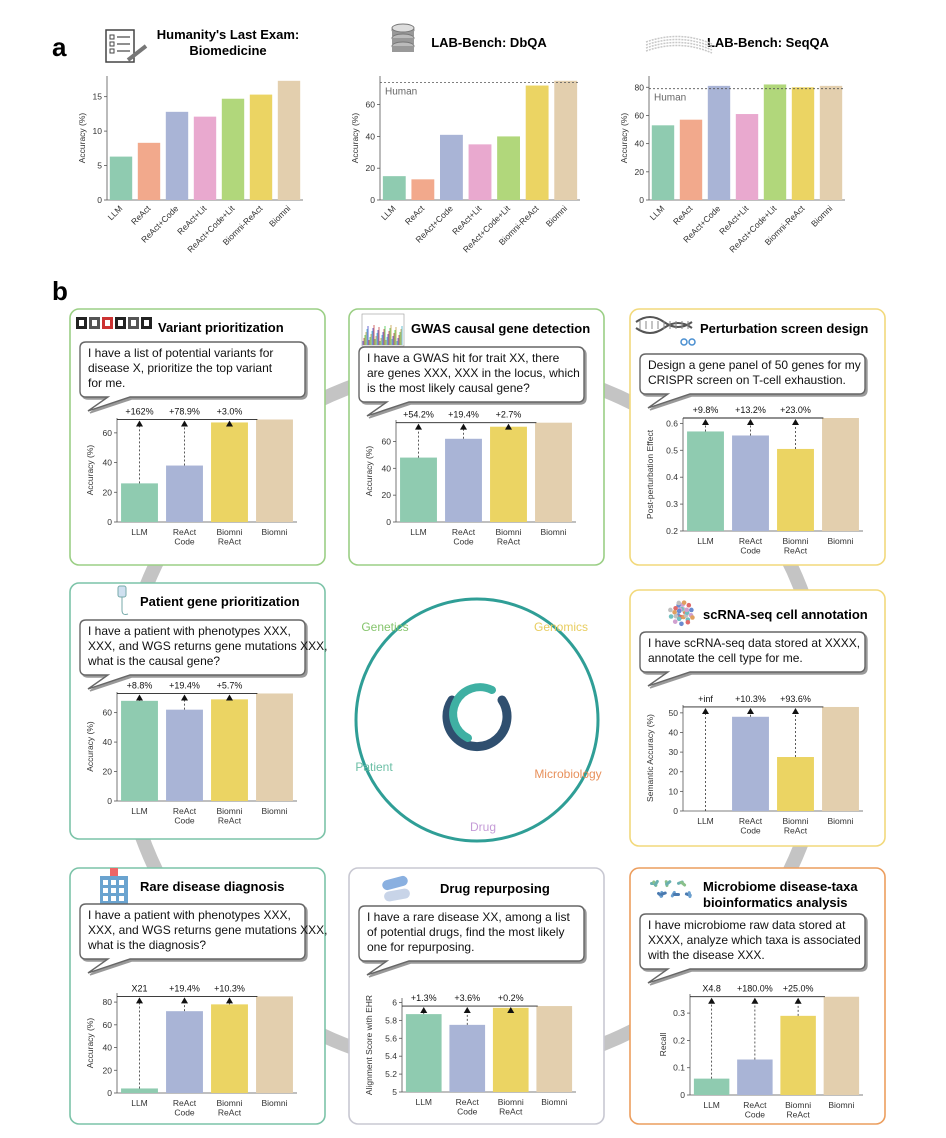 The width and height of the screenshot is (946, 1138). I want to click on central-category-wheel: Genetics Genomics Patient Microbiology Drug, so click(478, 720).